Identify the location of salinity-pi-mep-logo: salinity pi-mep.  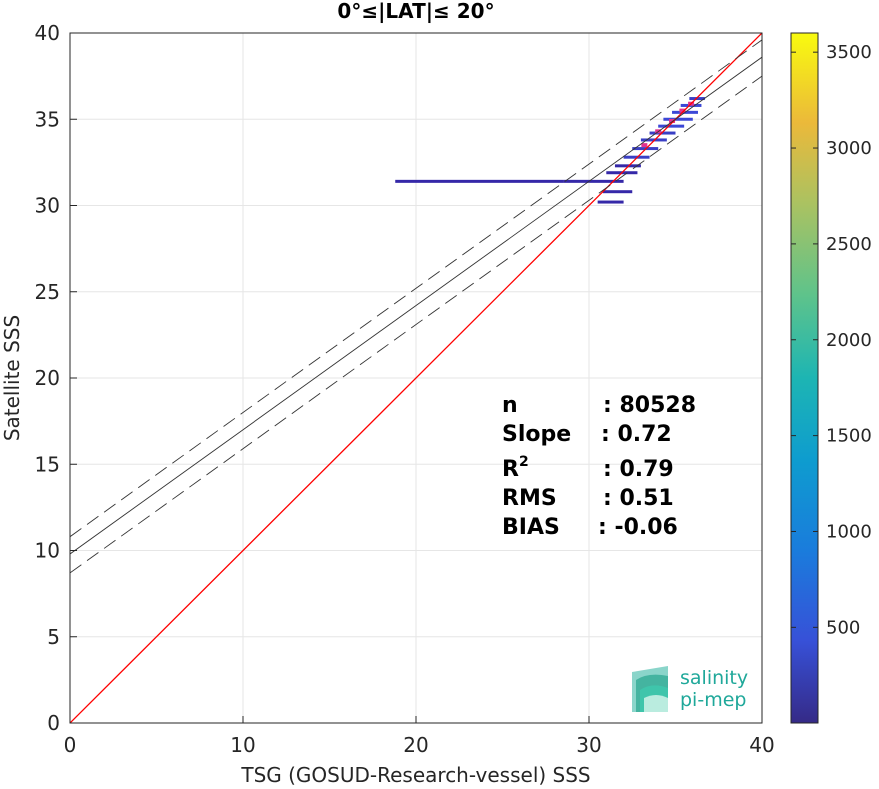
(690, 689).